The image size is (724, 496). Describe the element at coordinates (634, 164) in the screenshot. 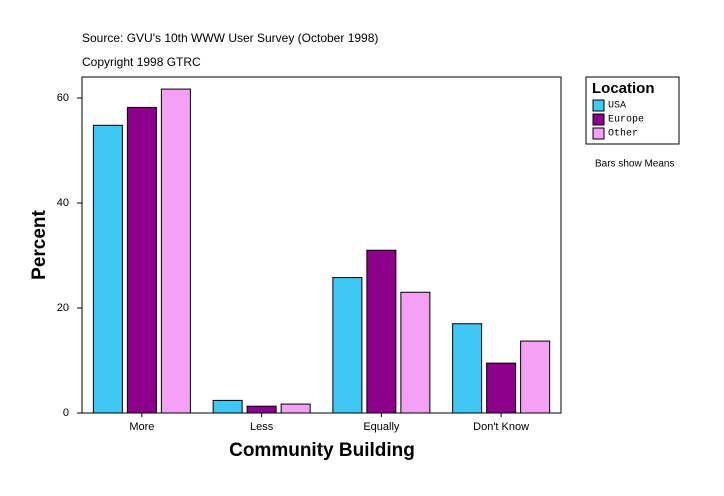

I see `note: Bars show Means` at that location.